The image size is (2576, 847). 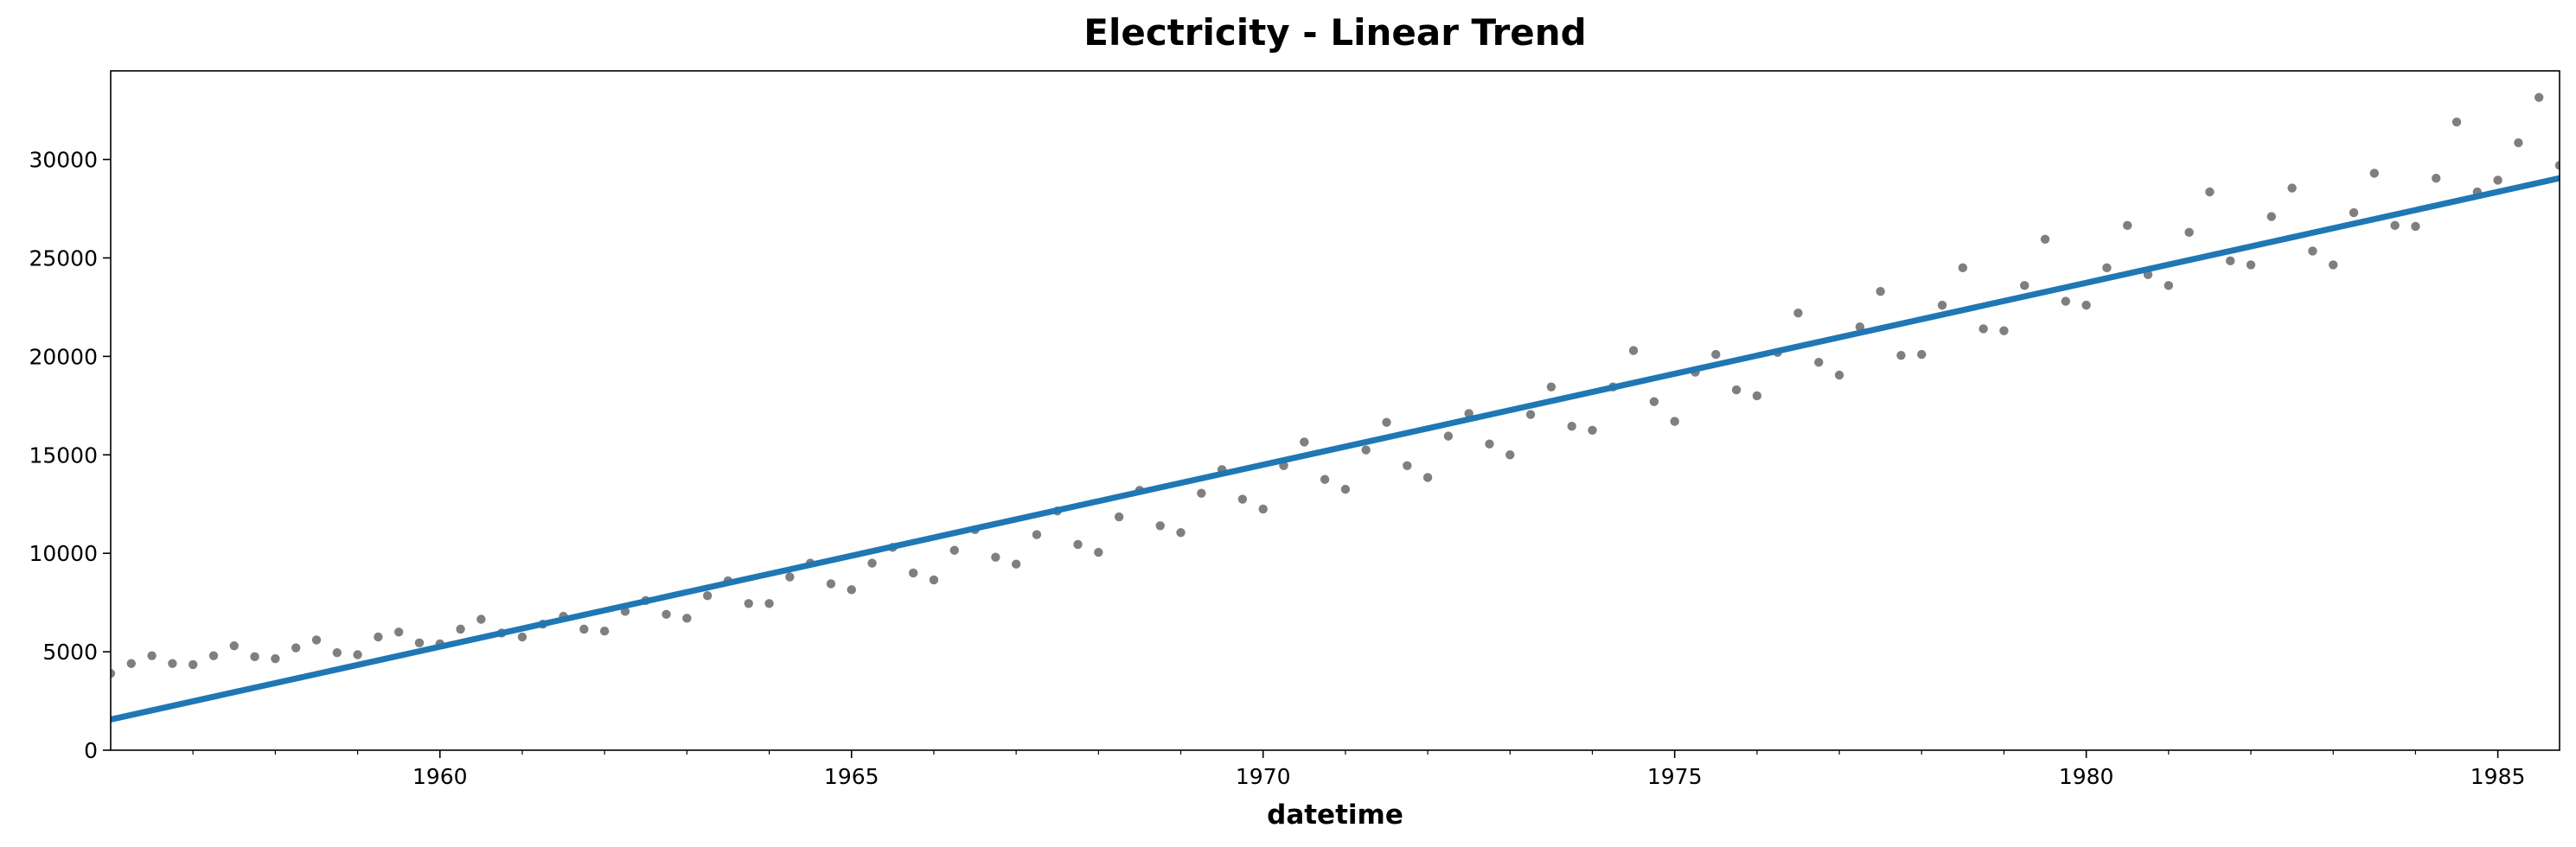 I want to click on x-axis-label: datetime, so click(x=1335, y=815).